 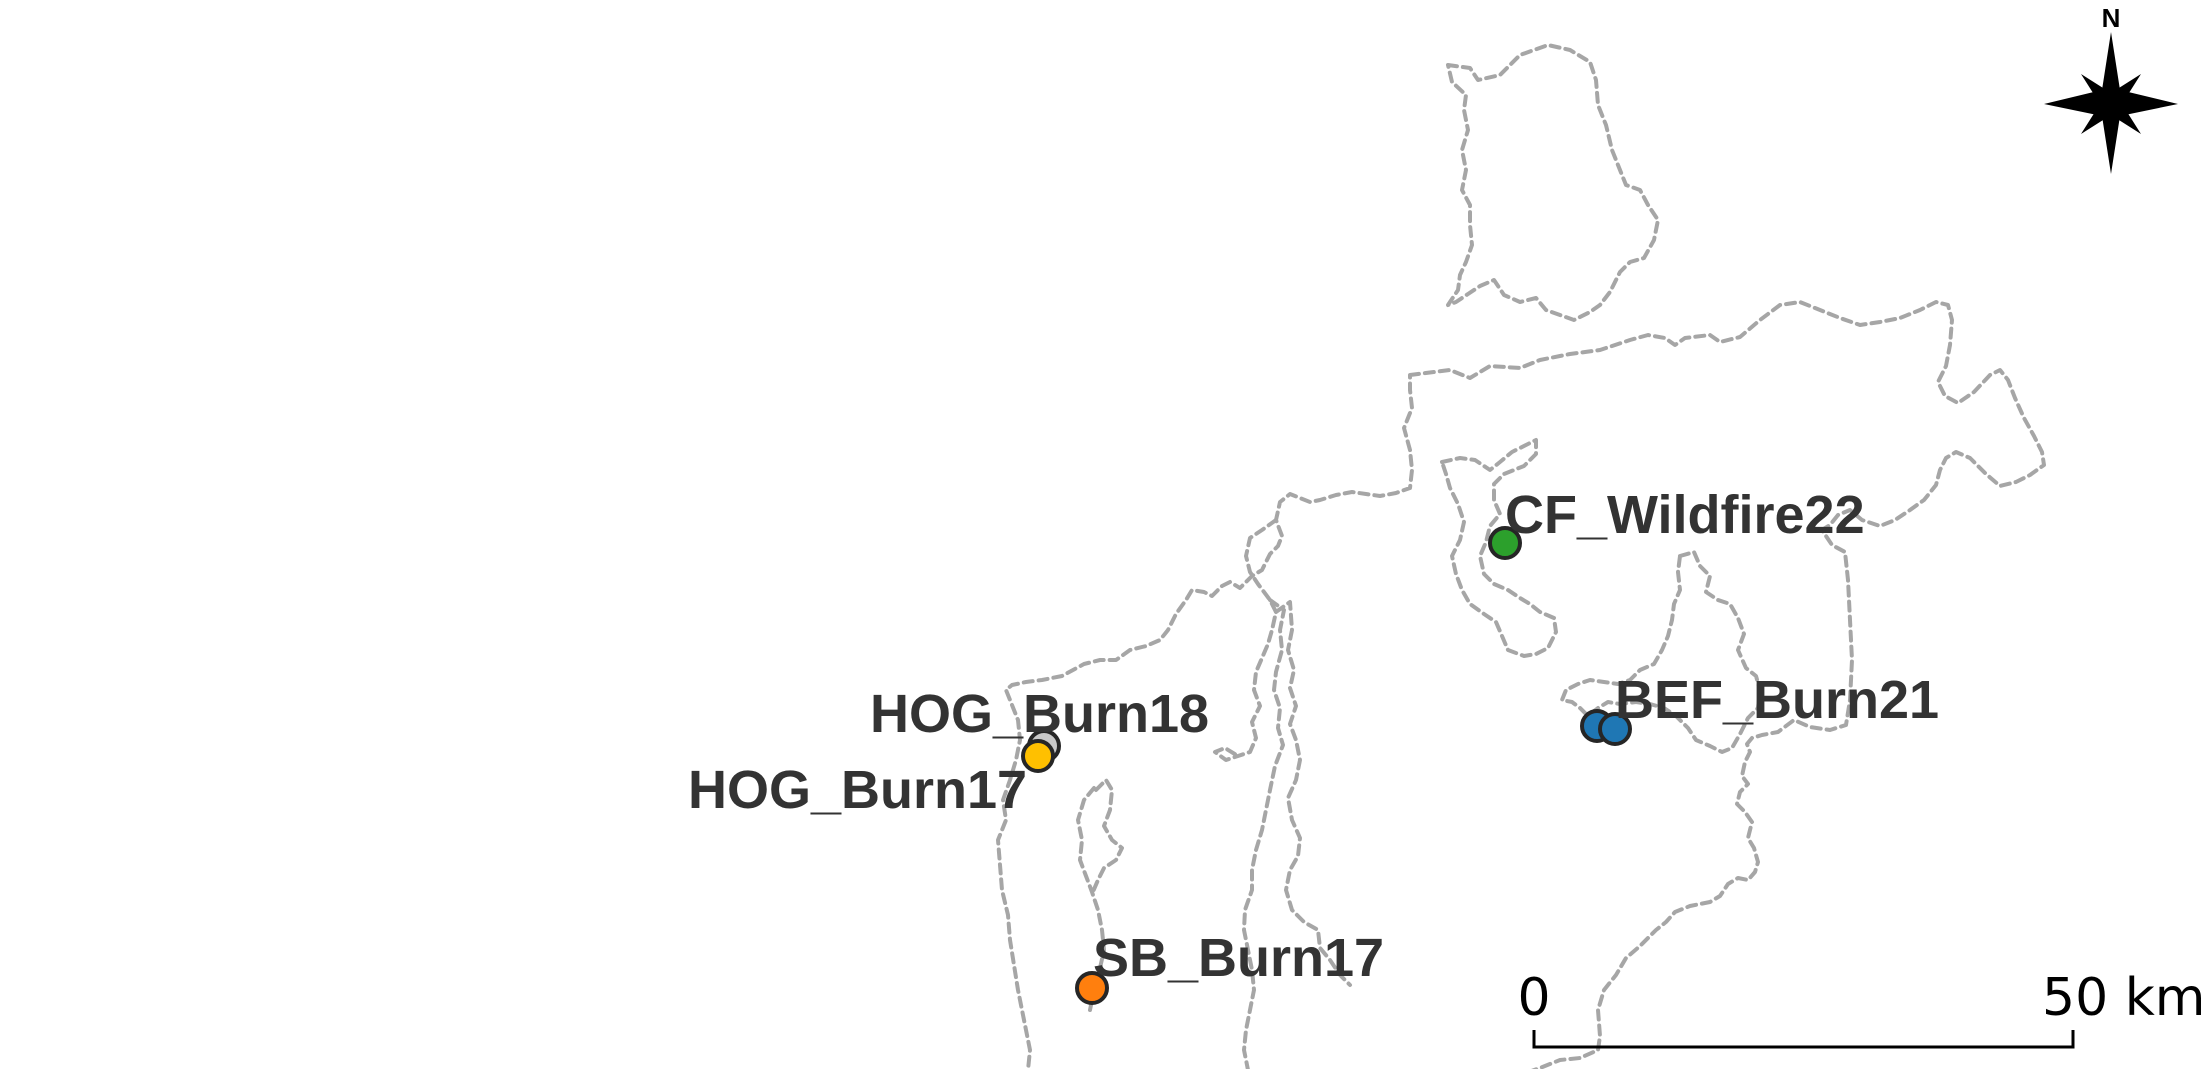 What do you see at coordinates (1553, 182) in the screenshot?
I see `boundary-north-lobe` at bounding box center [1553, 182].